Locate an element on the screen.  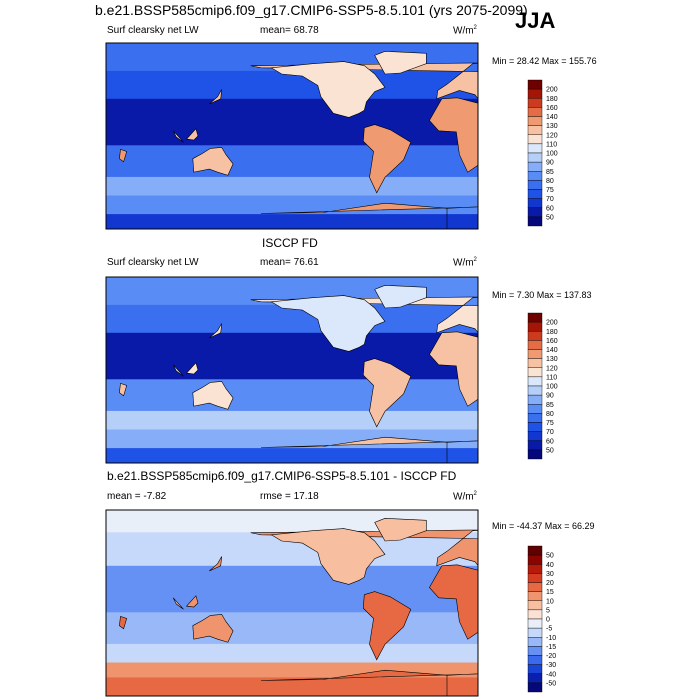
panel2-units: W/m2 is located at coordinates (465, 263).